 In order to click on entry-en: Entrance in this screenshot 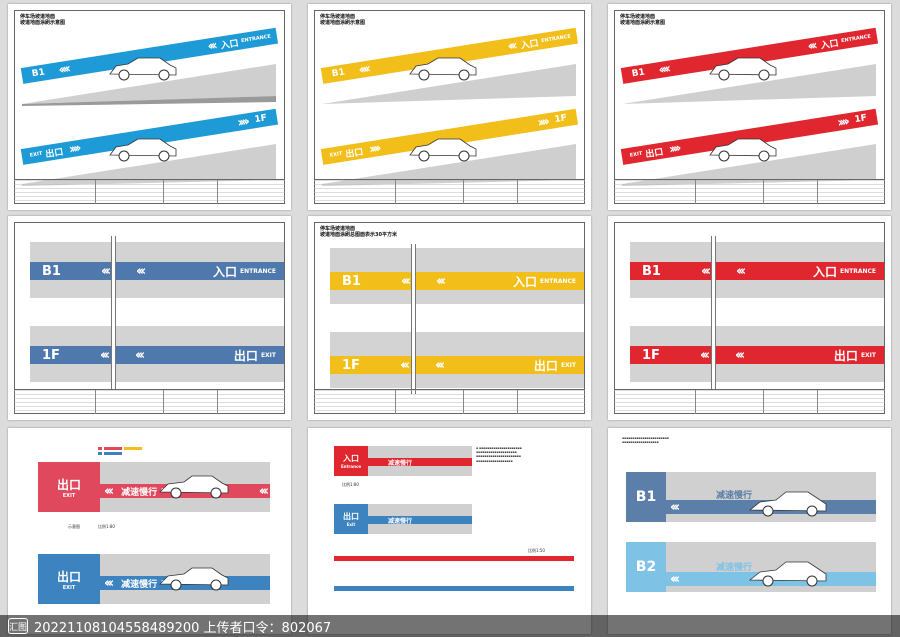, I will do `click(351, 466)`.